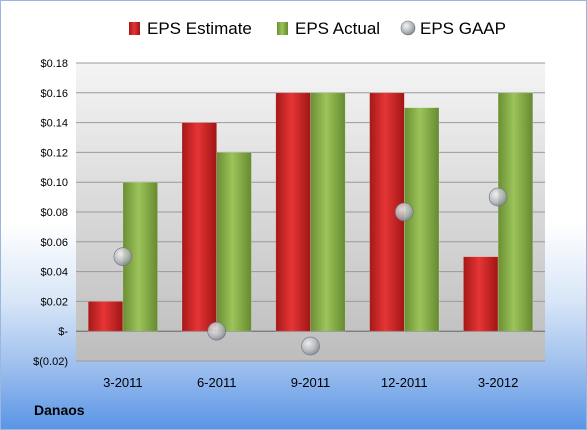 The height and width of the screenshot is (430, 587). Describe the element at coordinates (123, 382) in the screenshot. I see `x-tick-label: 3-2011` at that location.